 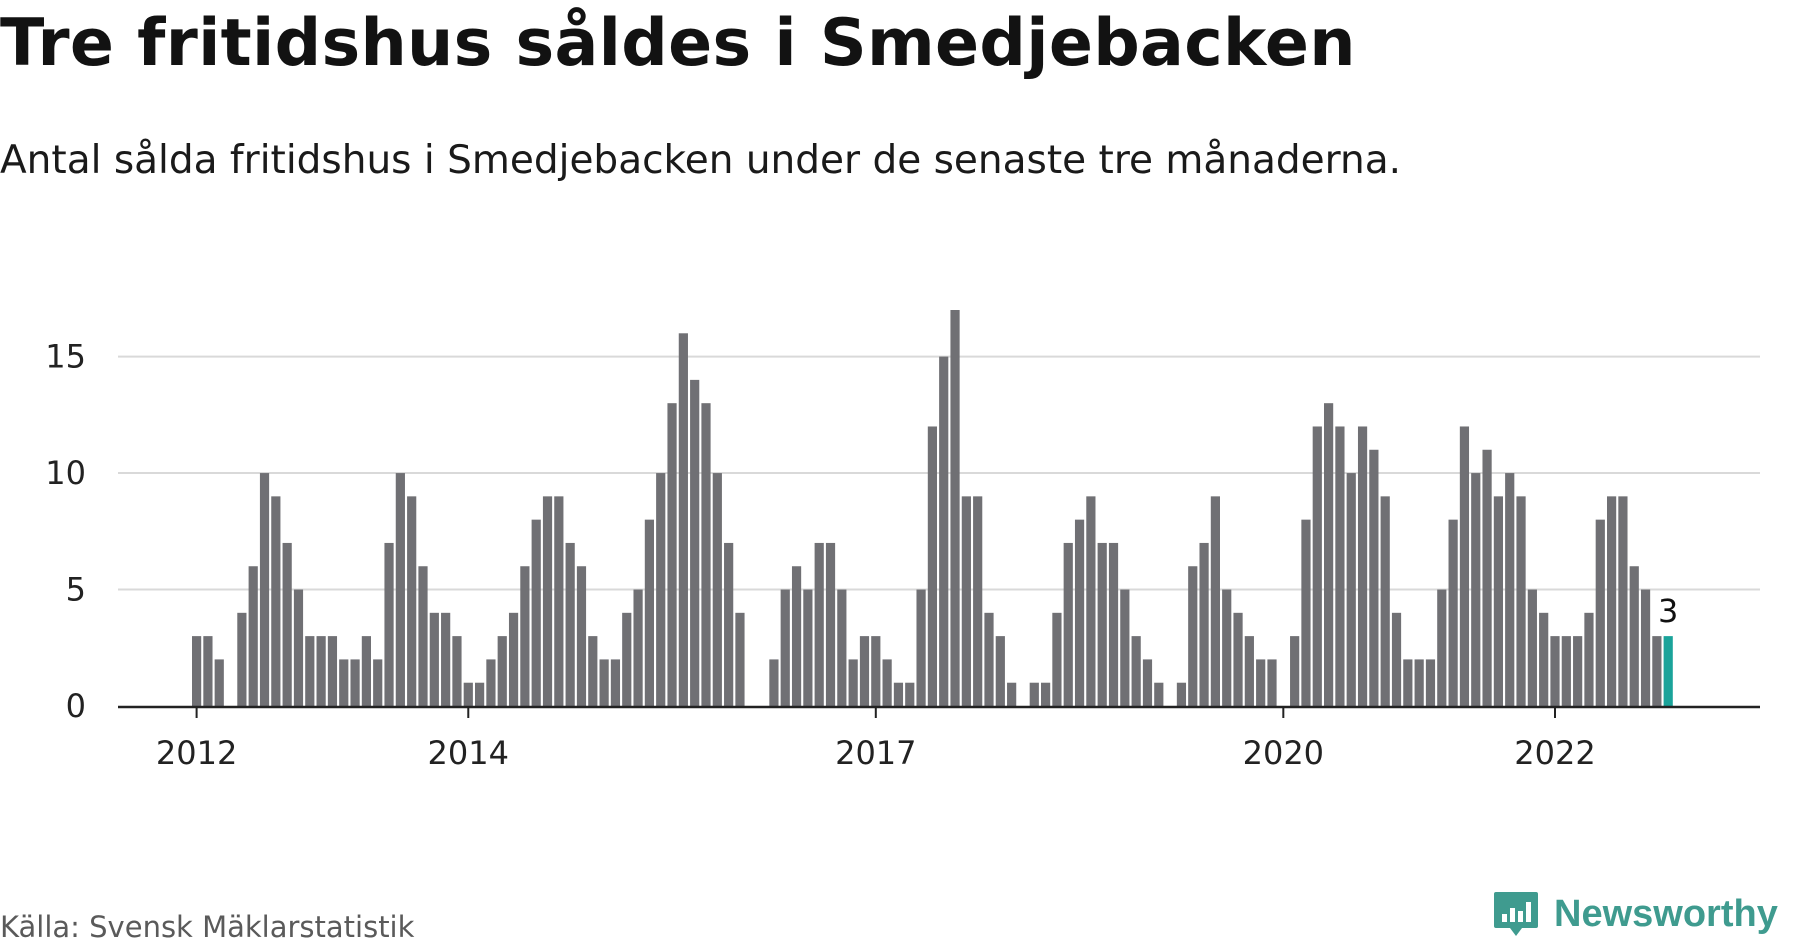 What do you see at coordinates (1668, 671) in the screenshot?
I see `bar-latest` at bounding box center [1668, 671].